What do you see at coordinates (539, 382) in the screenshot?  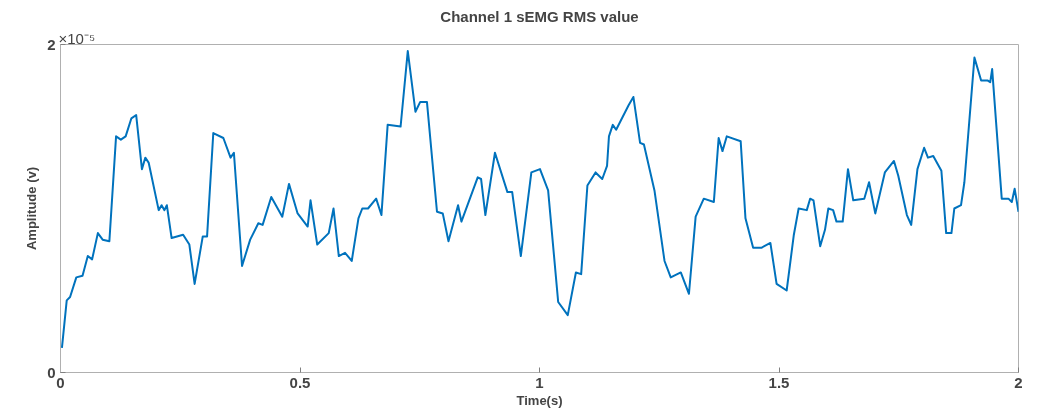 I see `x-tick-label: 1` at bounding box center [539, 382].